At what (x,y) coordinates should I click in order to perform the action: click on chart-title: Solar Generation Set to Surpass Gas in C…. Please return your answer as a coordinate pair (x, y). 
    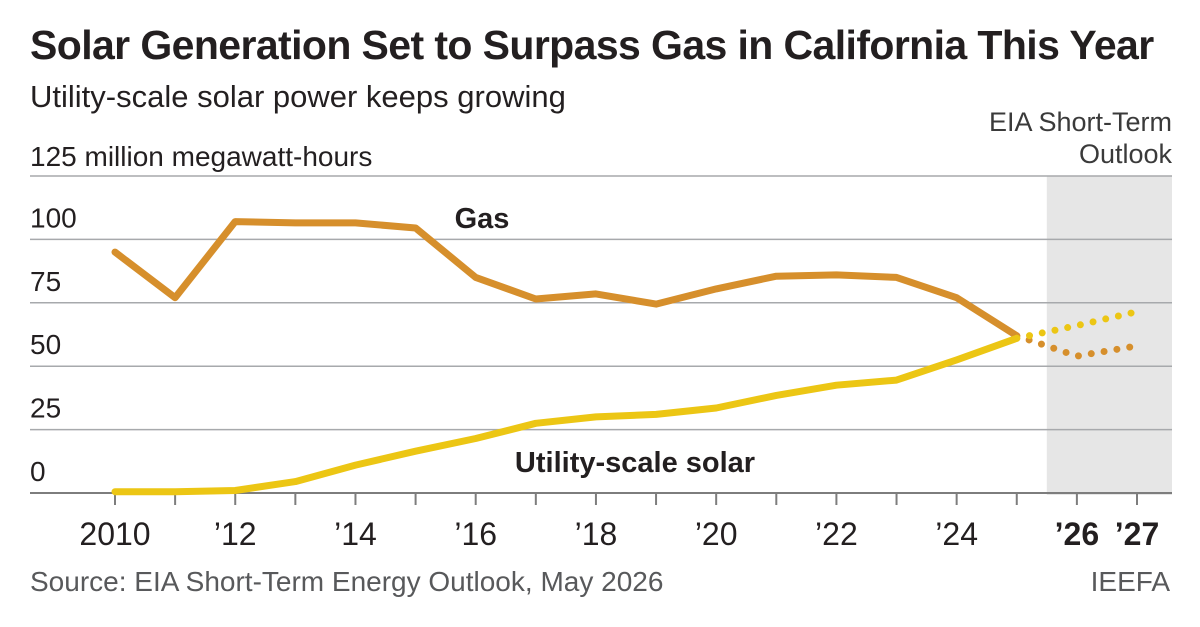
    Looking at the image, I should click on (592, 45).